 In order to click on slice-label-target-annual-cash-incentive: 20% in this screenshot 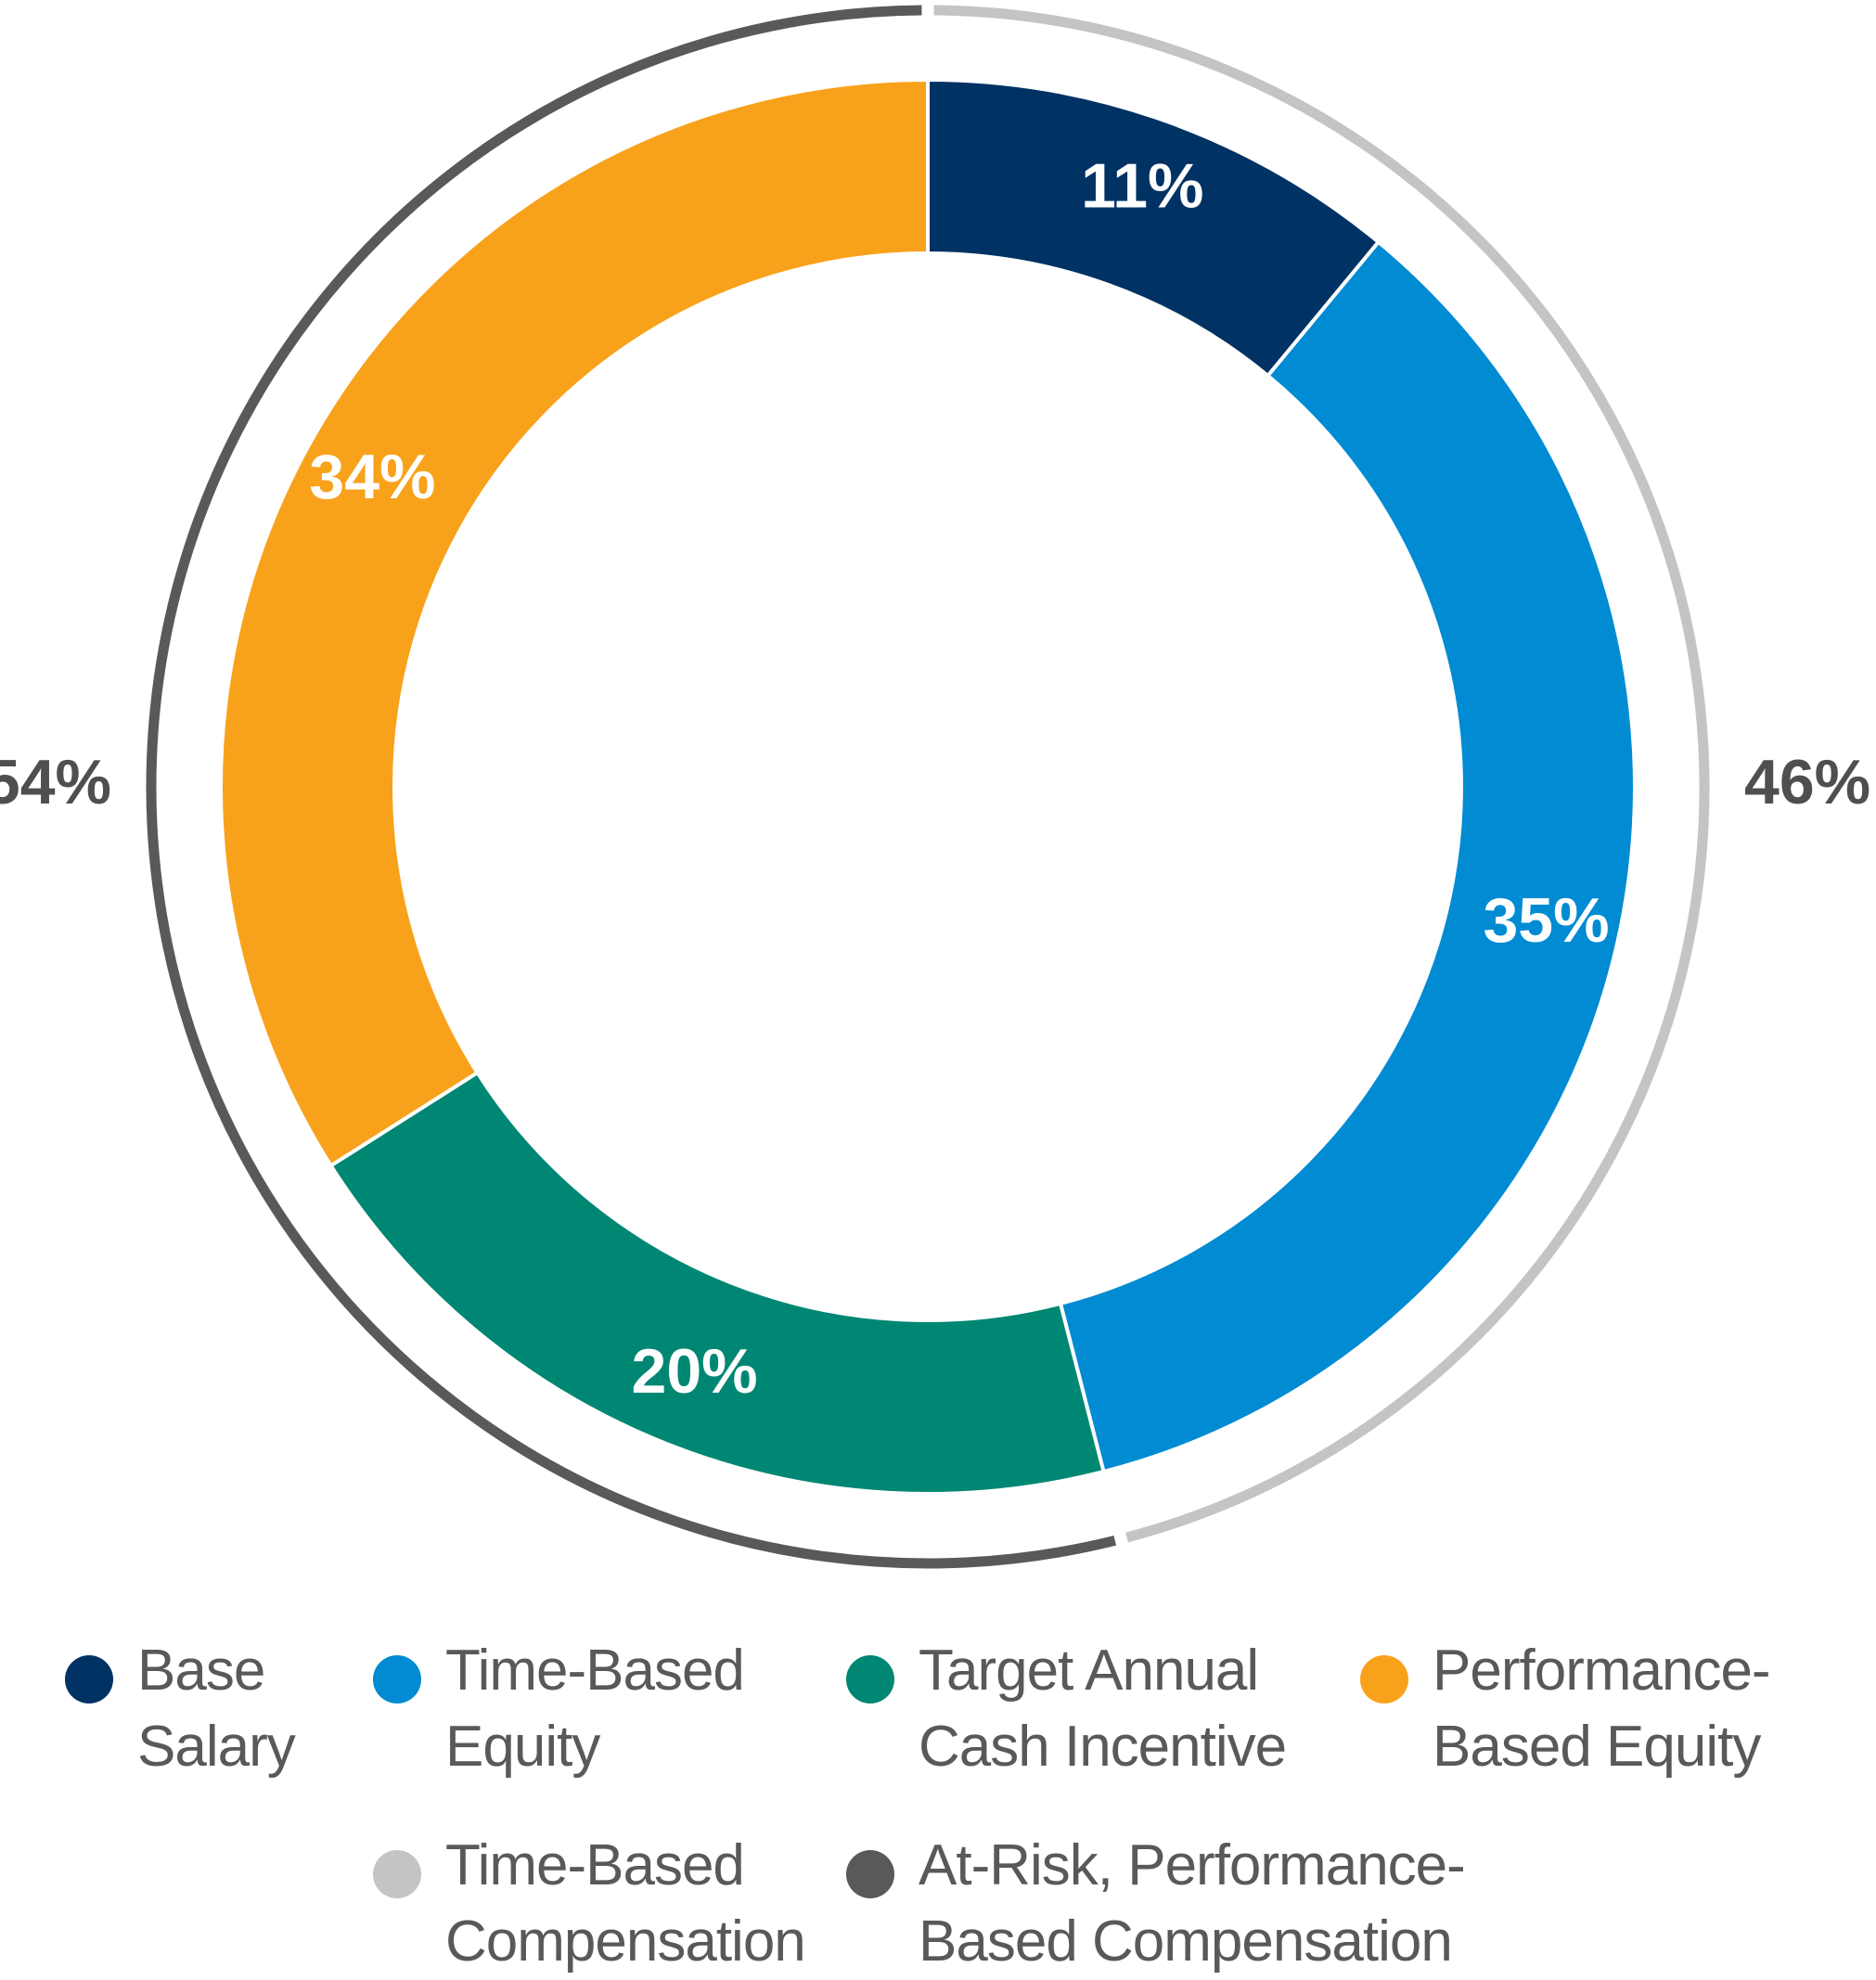, I will do `click(695, 1371)`.